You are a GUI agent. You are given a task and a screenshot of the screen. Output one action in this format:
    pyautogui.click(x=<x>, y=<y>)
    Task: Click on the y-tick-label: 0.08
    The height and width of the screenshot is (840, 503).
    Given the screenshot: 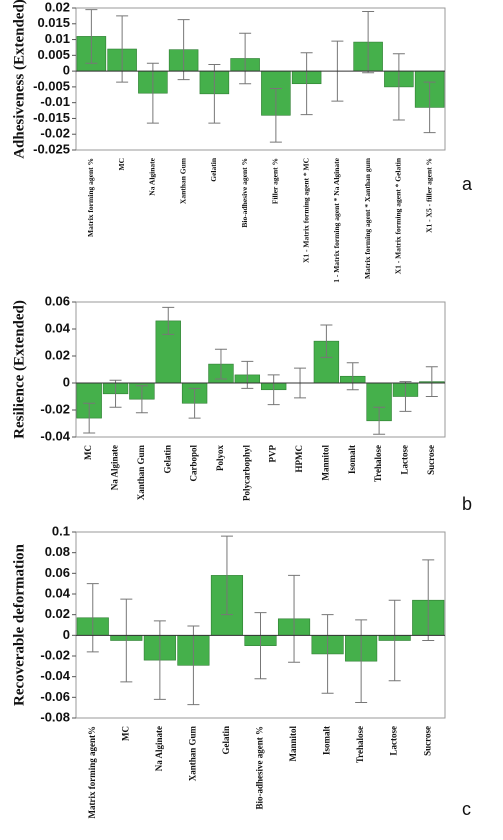 What is the action you would take?
    pyautogui.click(x=57, y=551)
    